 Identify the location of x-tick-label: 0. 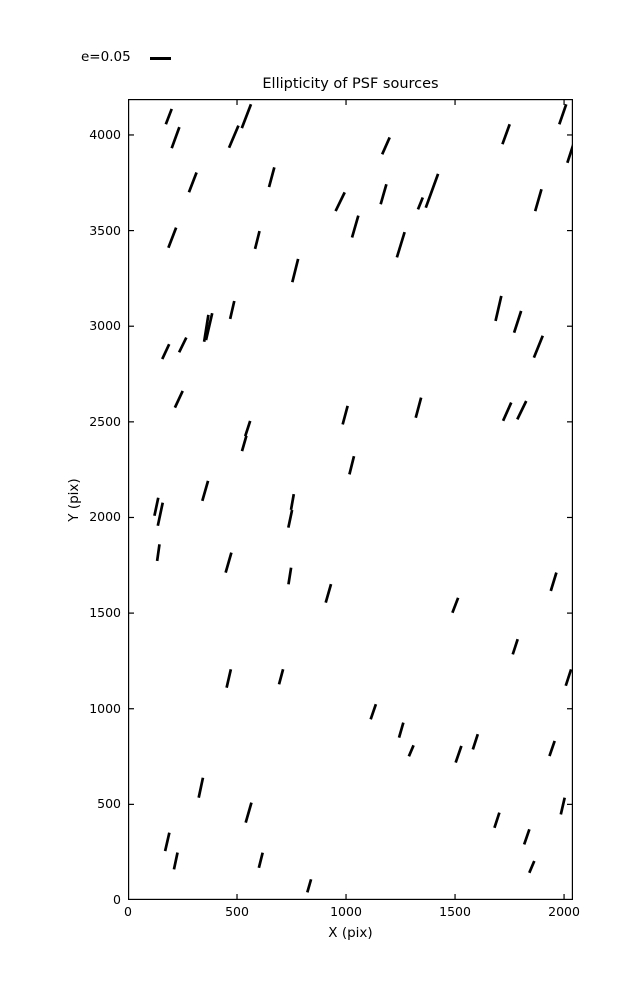
(128, 911).